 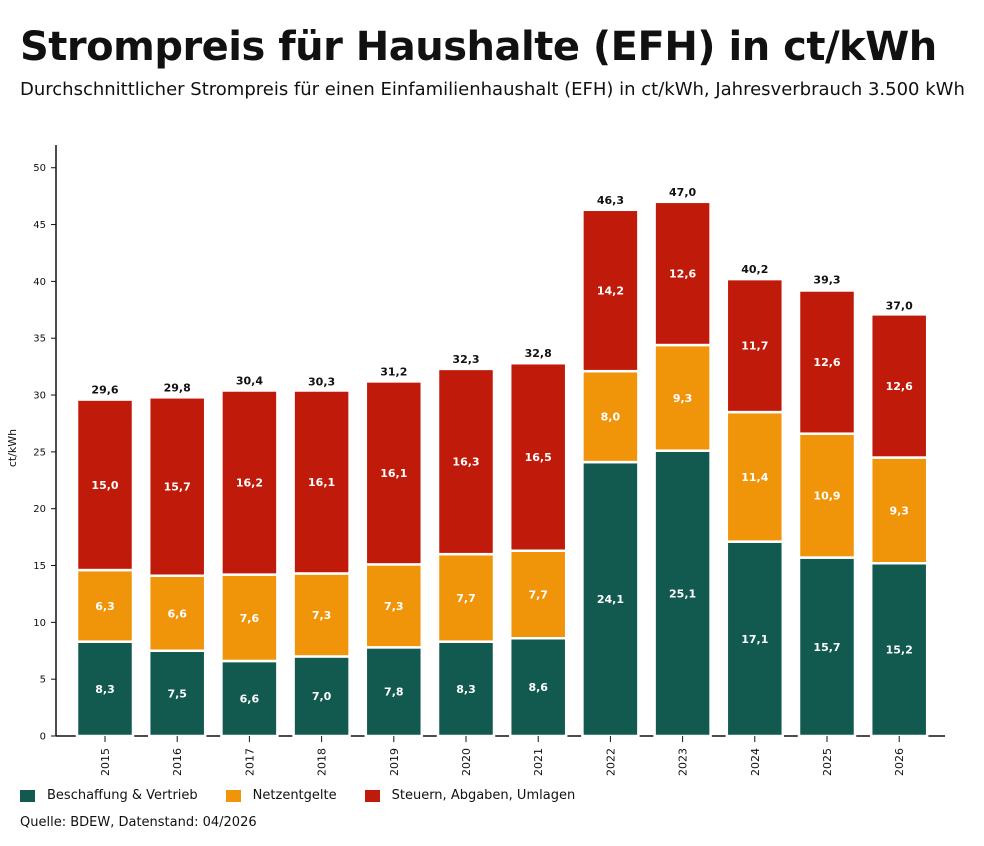 What do you see at coordinates (393, 371) in the screenshot?
I see `total-label: 31,2` at bounding box center [393, 371].